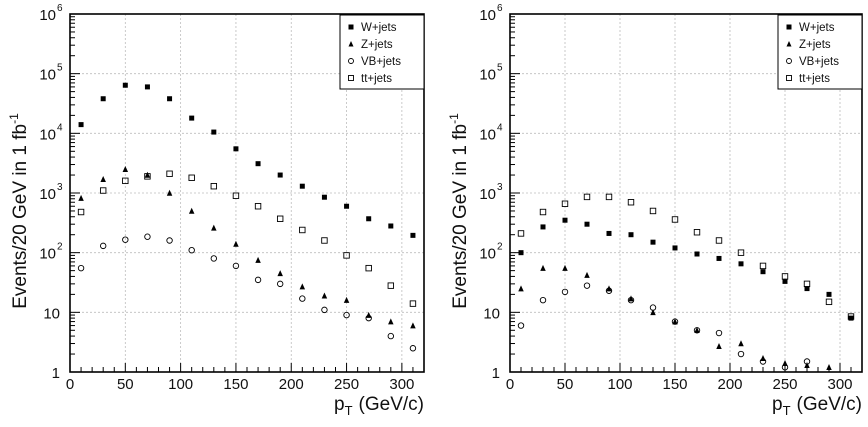 The width and height of the screenshot is (868, 427). I want to click on series-VB+jets, so click(664, 326).